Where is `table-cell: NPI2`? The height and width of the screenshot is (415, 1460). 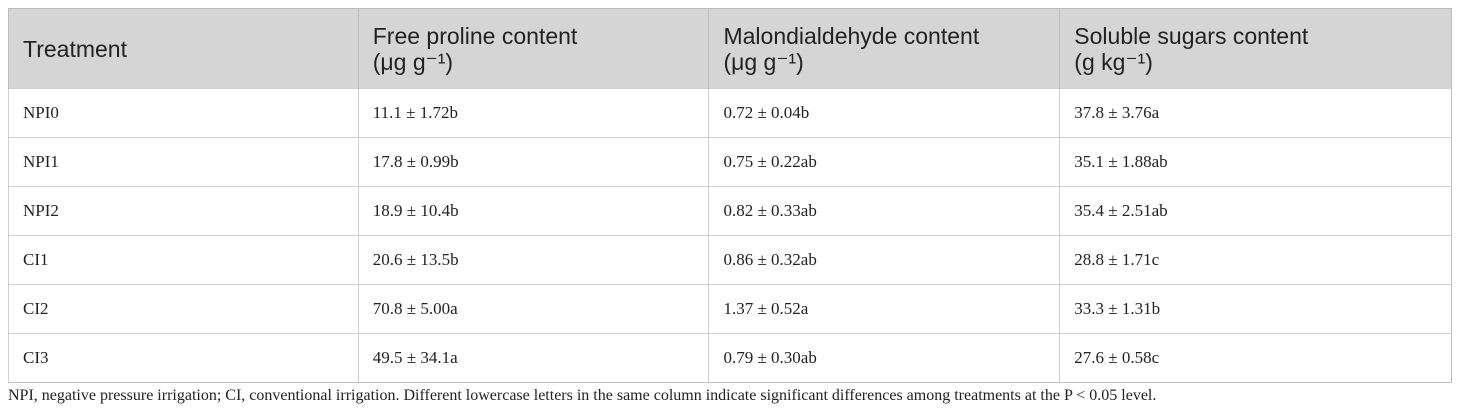 table-cell: NPI2 is located at coordinates (183, 211).